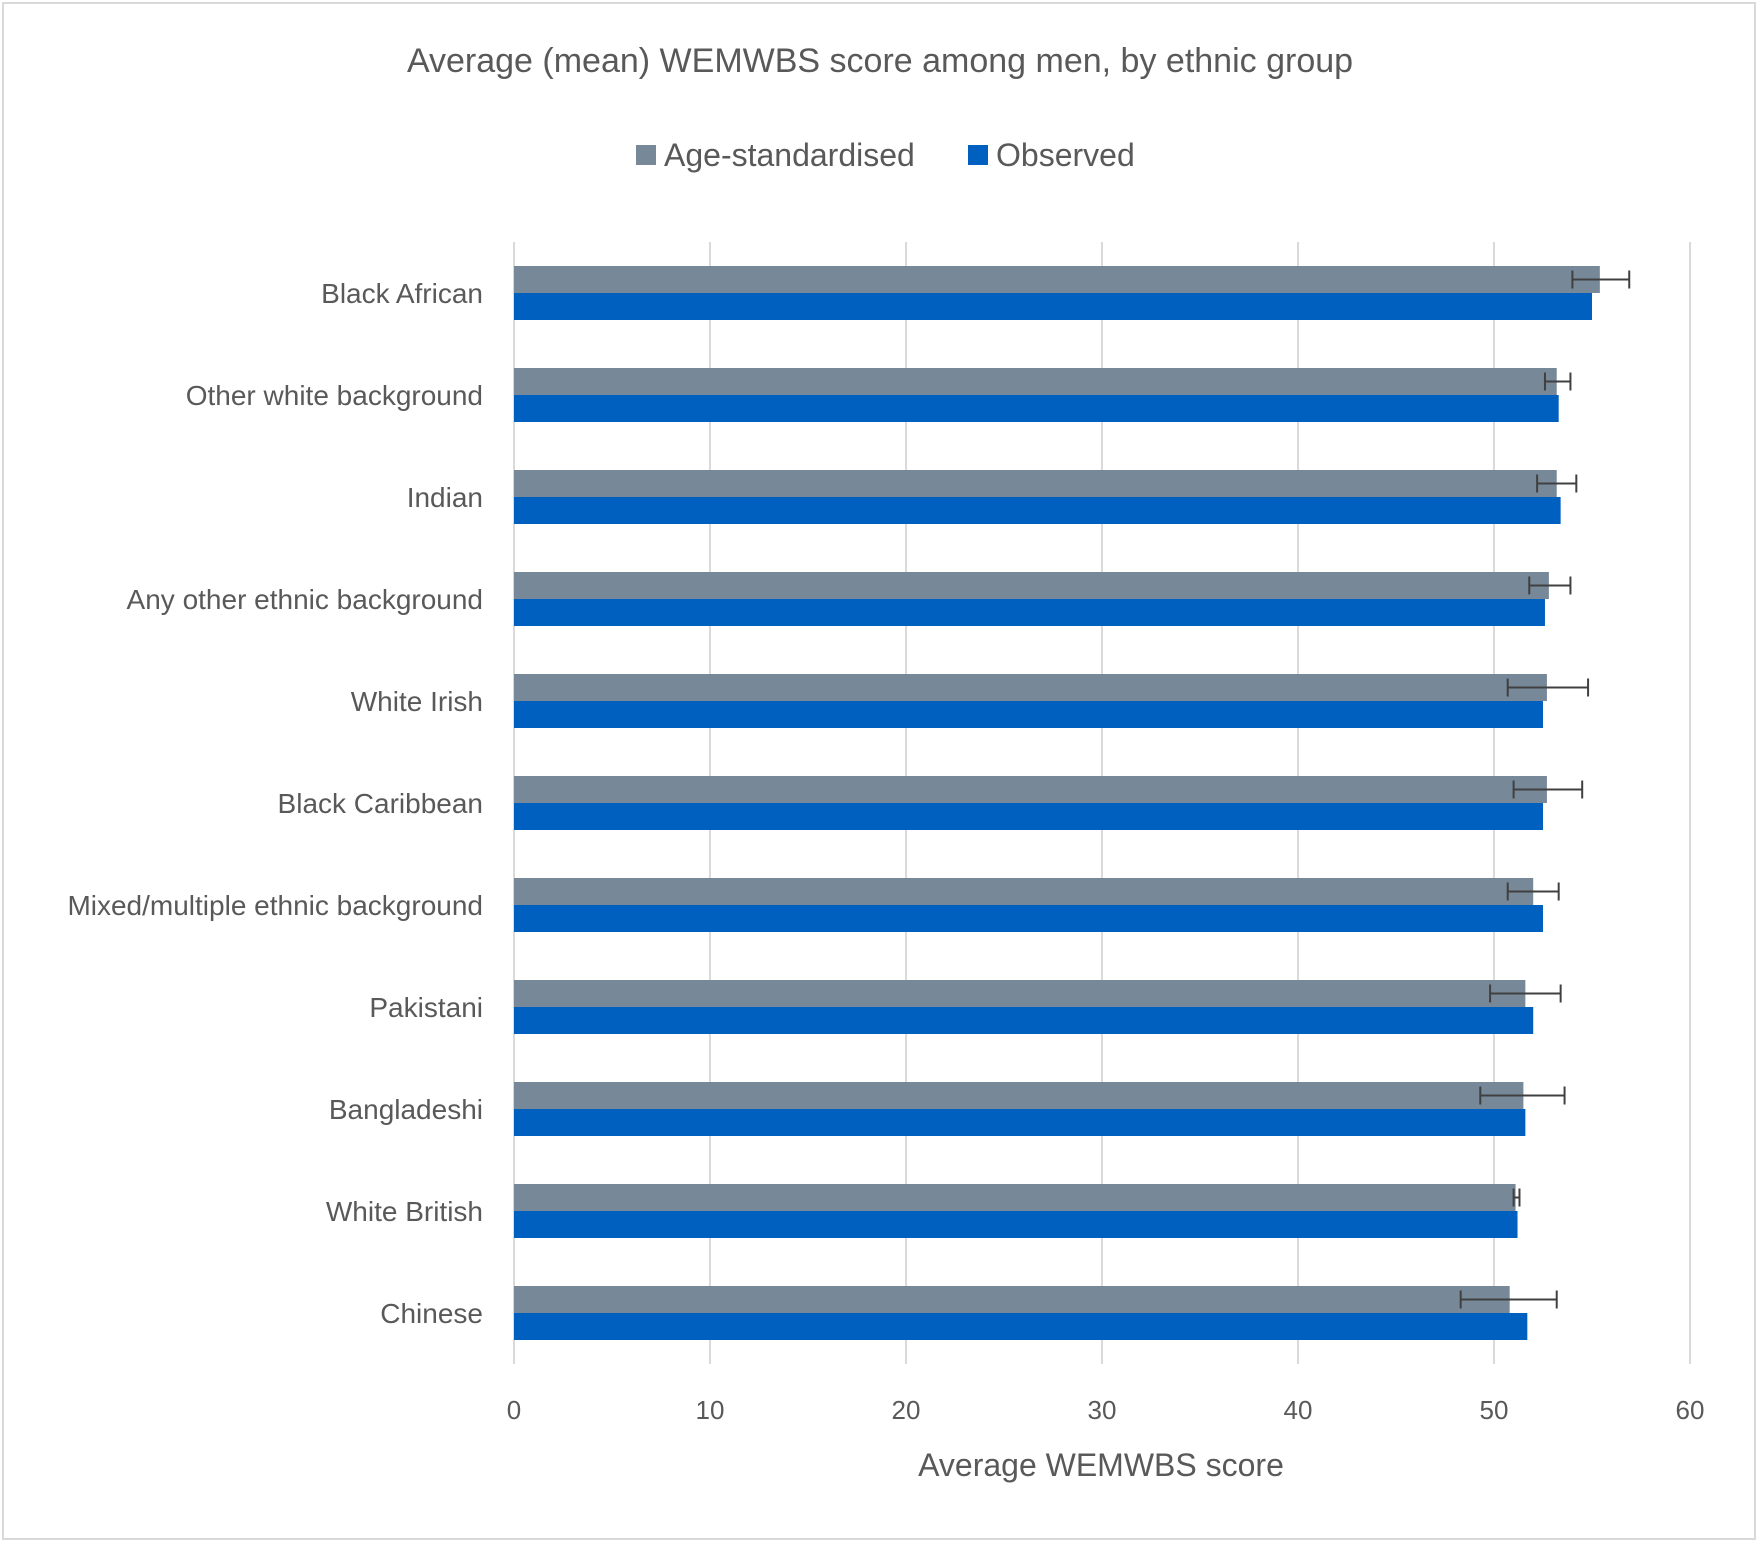 The height and width of the screenshot is (1544, 1760). I want to click on bar-observed-any-other-ethnic-background, so click(1029, 612).